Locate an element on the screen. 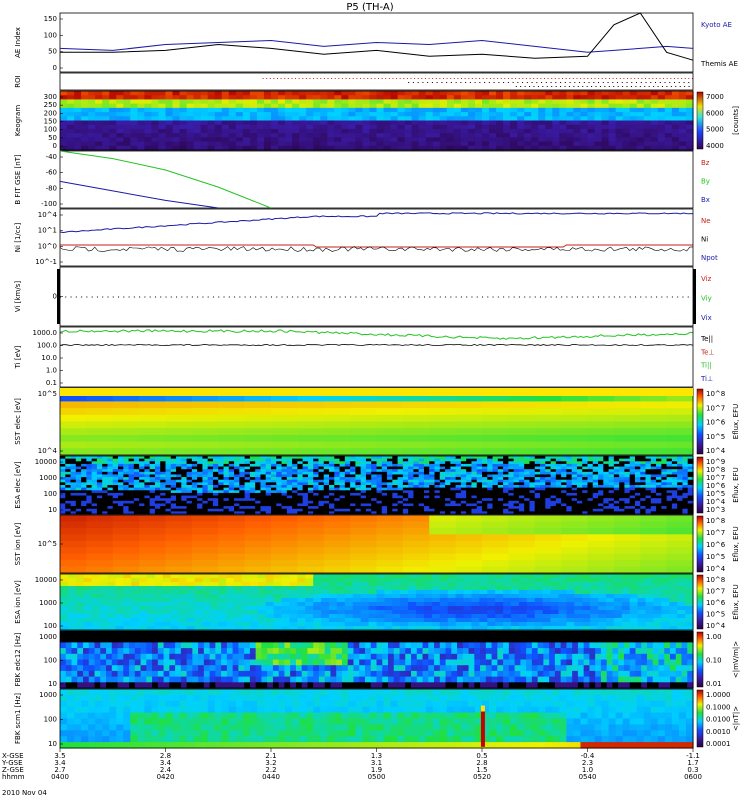  bfgm-legend-entry: Bx is located at coordinates (705, 200).